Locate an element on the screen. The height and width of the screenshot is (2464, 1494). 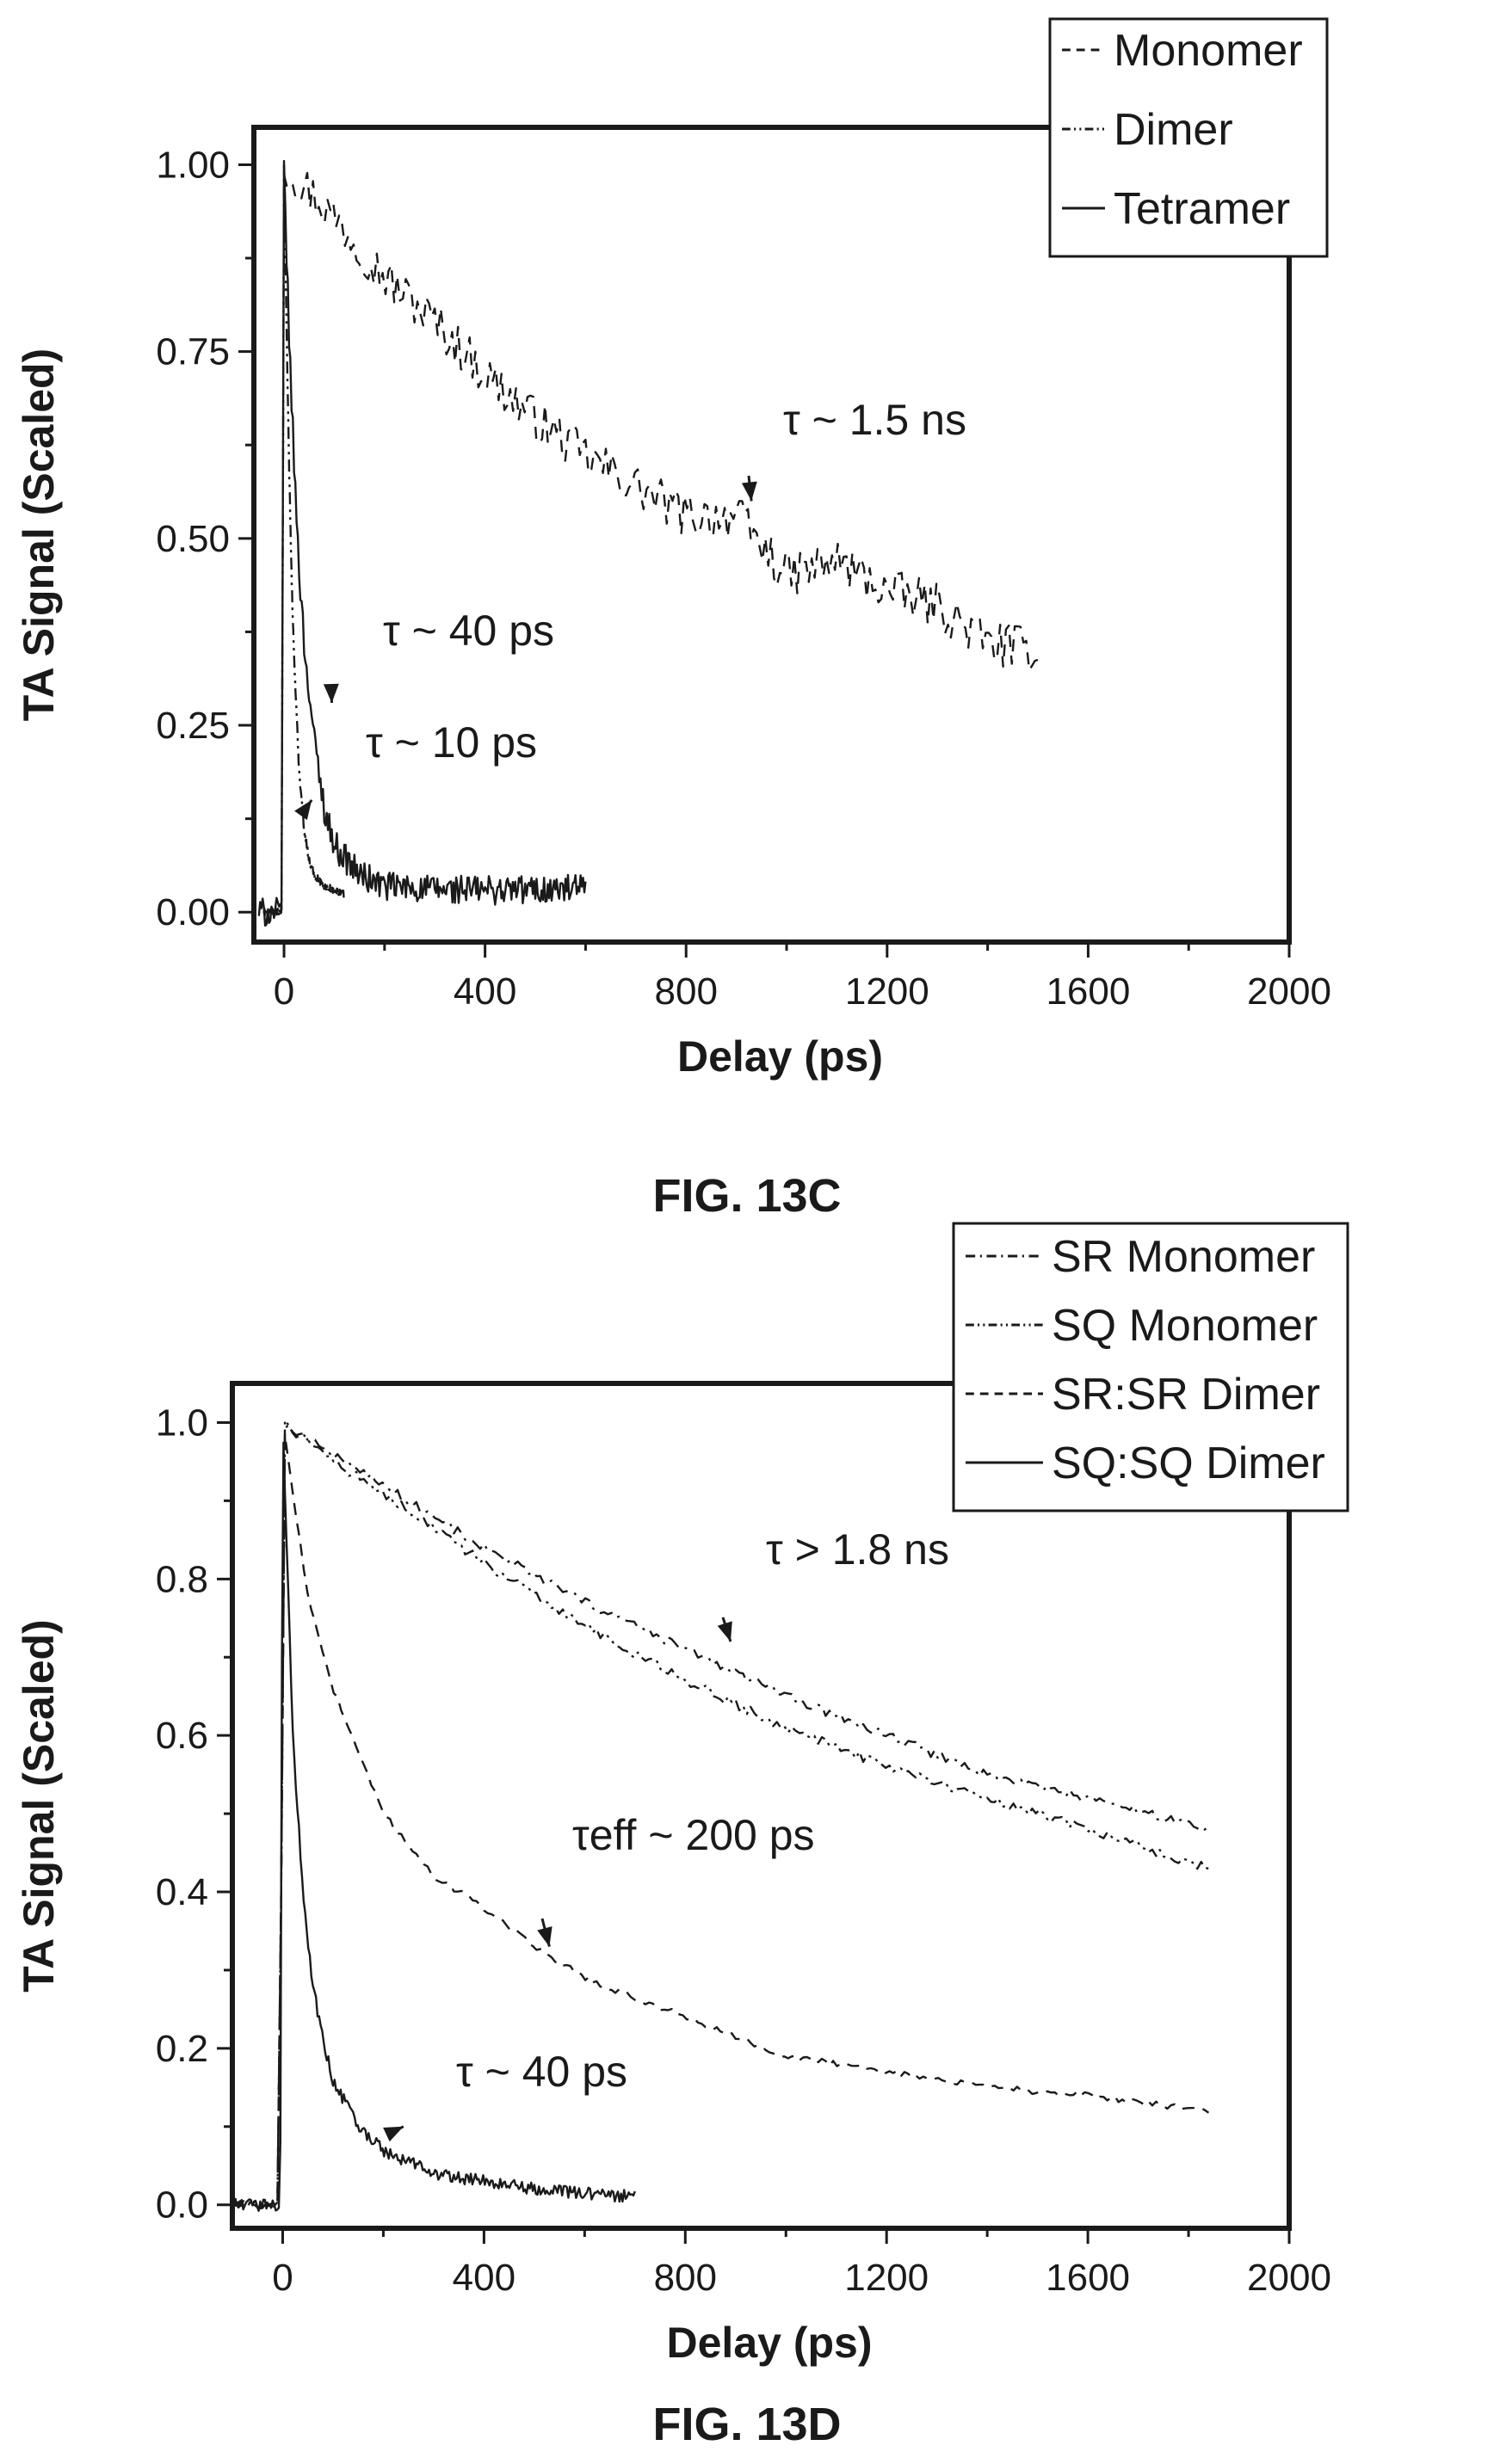
annotation: τ > 1.8 ns is located at coordinates (833, 1583).